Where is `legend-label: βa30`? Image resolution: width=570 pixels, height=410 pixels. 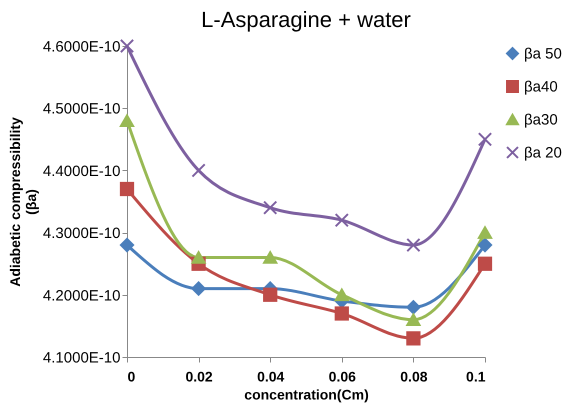
legend-label: βa30 is located at coordinates (541, 120).